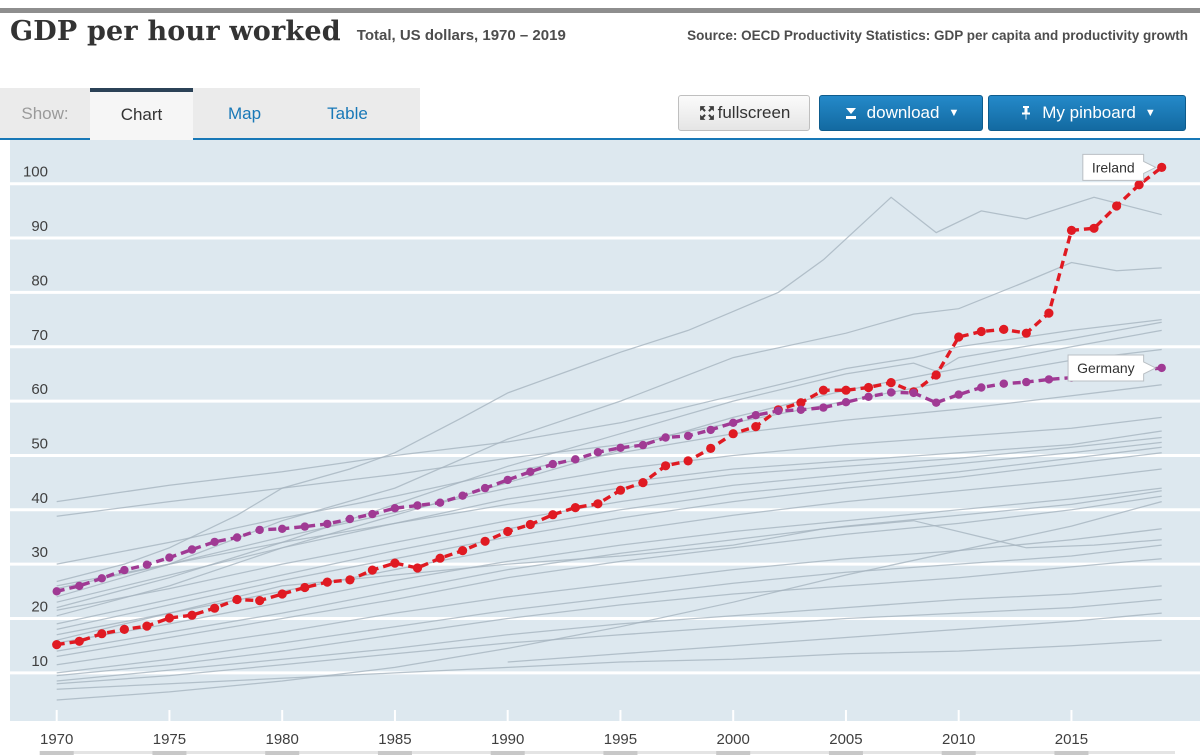  Describe the element at coordinates (79, 641) in the screenshot. I see `data-point-ireland-1971` at that location.